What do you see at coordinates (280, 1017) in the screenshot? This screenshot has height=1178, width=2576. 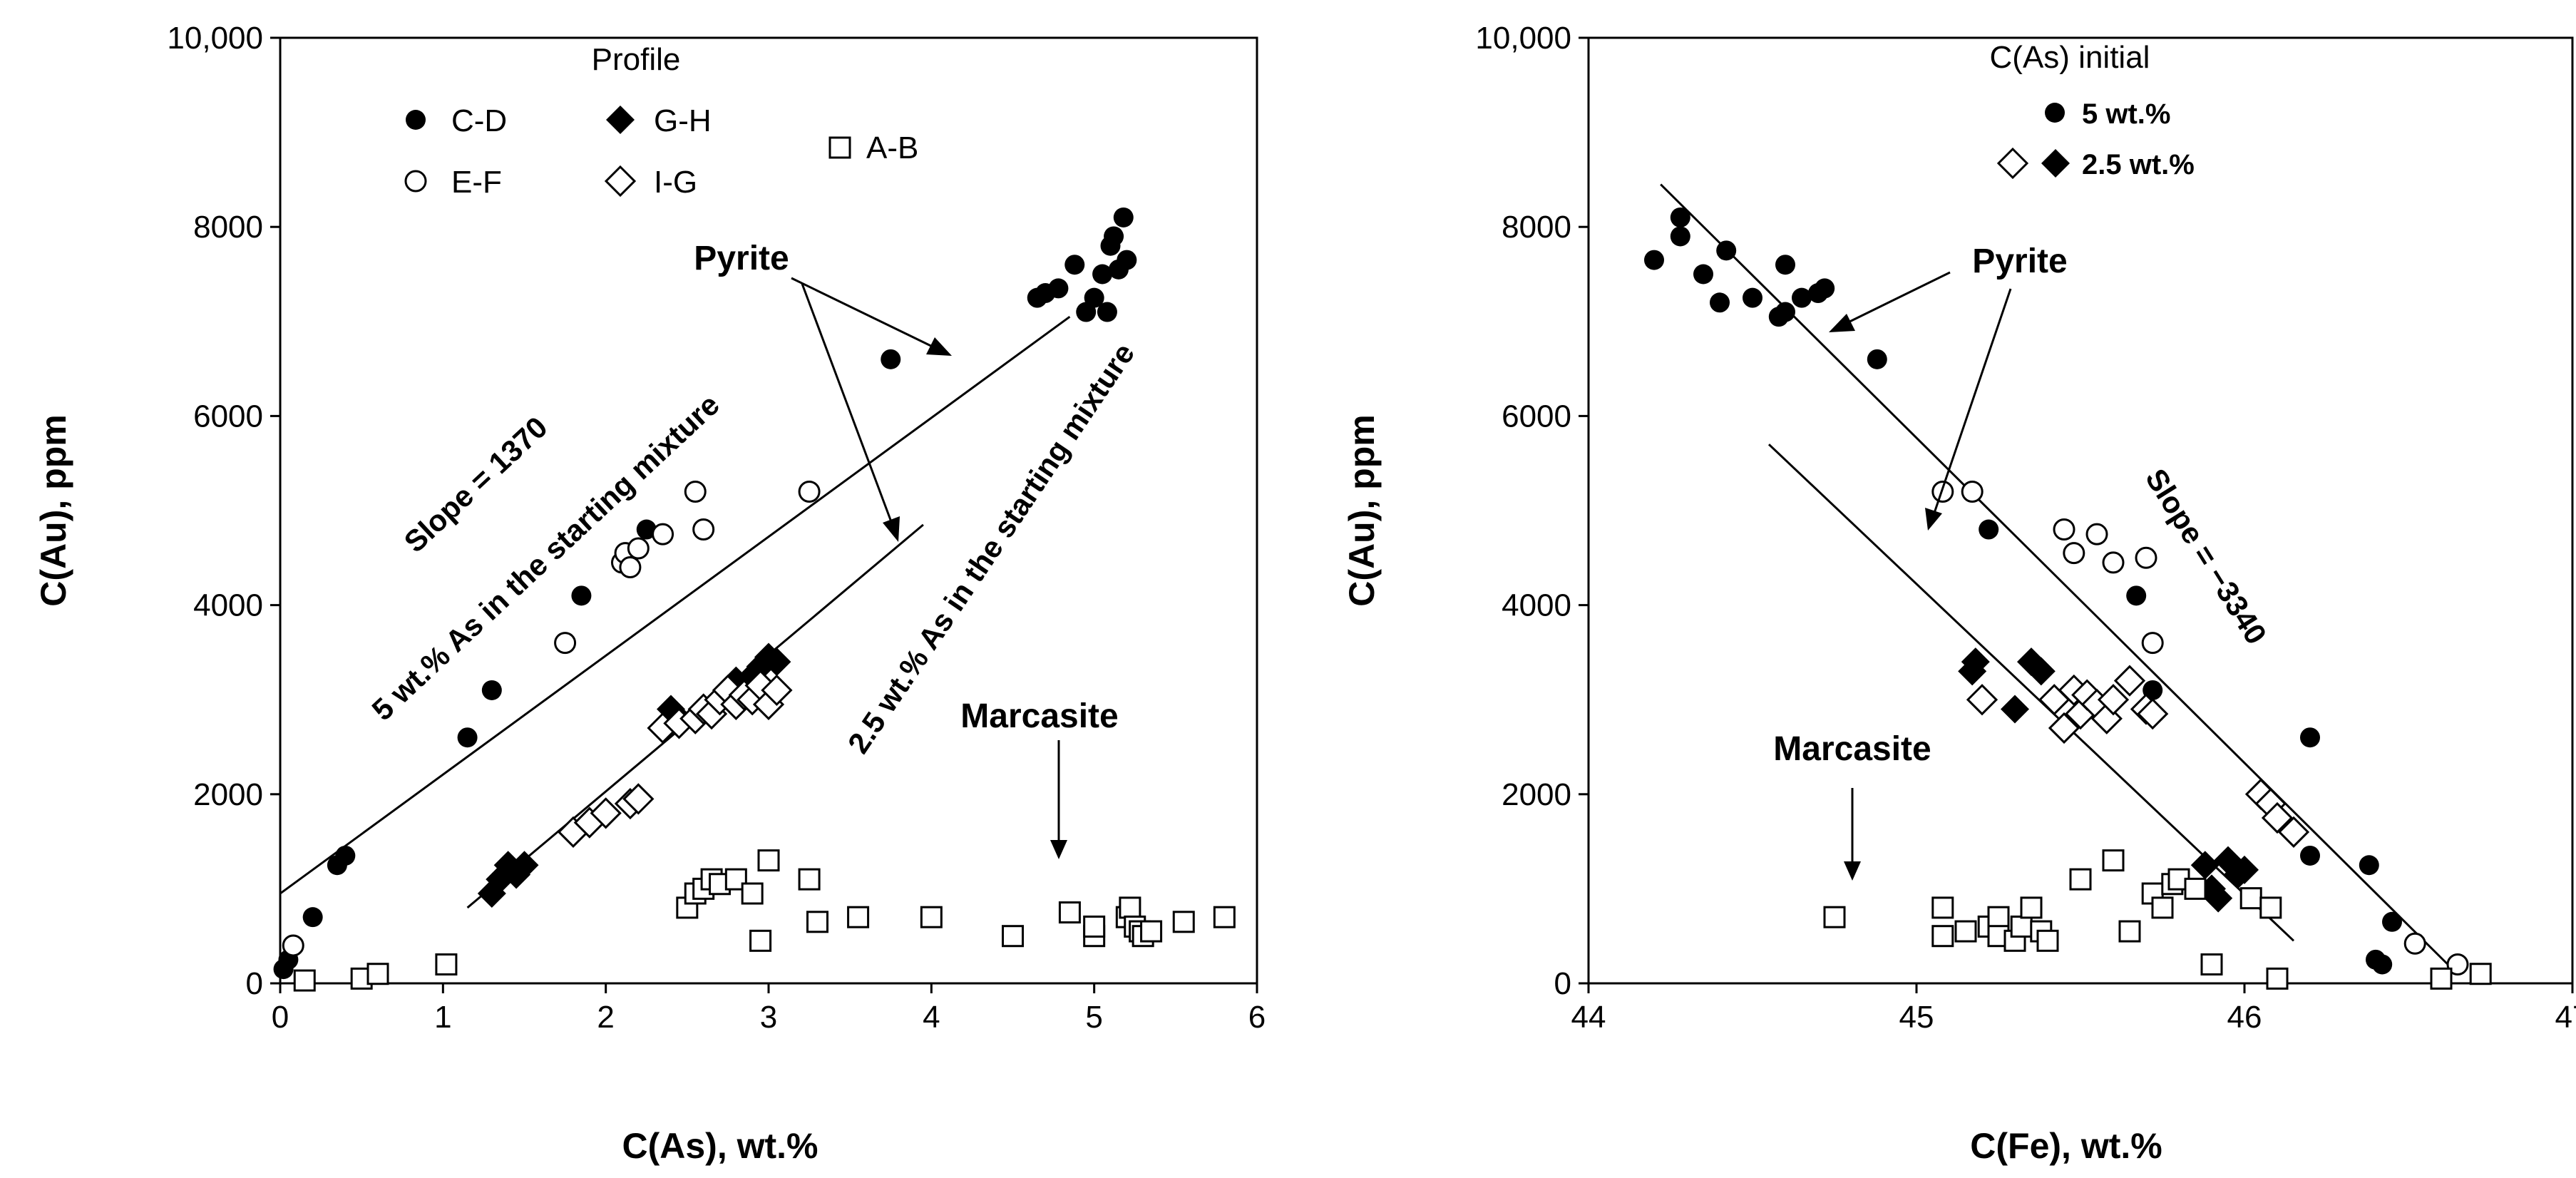 I see `left-x-tick-label: 0` at bounding box center [280, 1017].